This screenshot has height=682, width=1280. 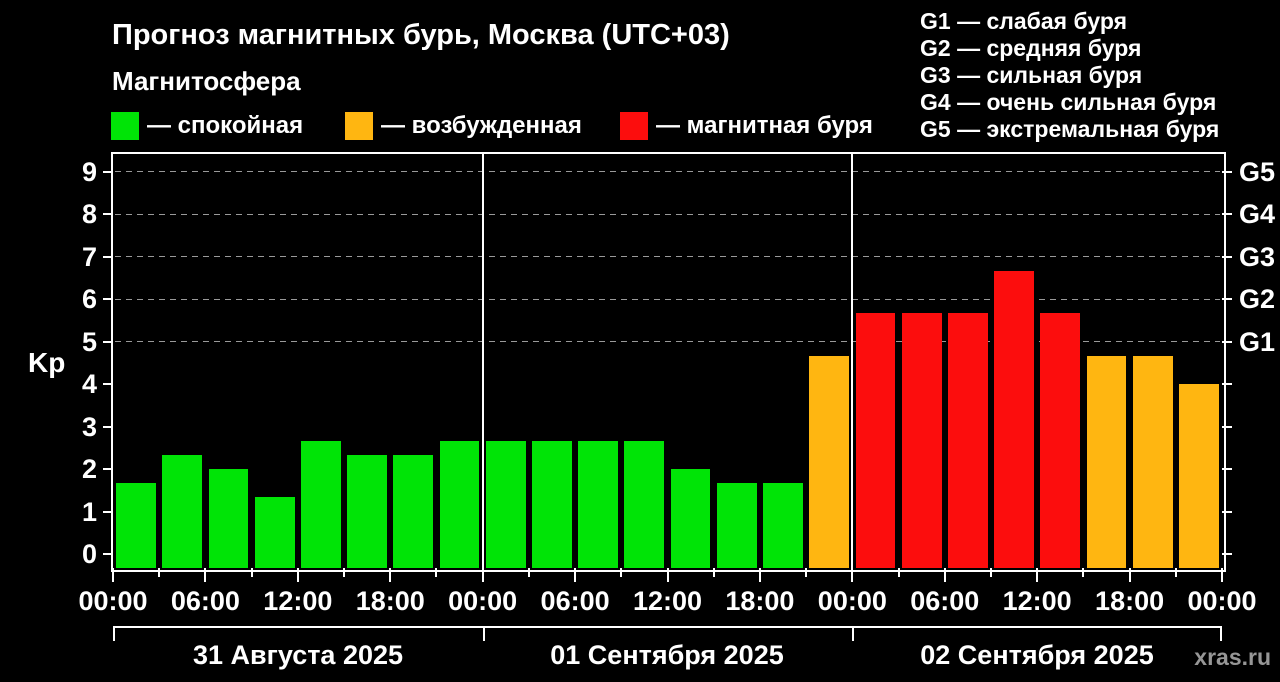 I want to click on date-label-day3: 02 Сентября 2025, so click(x=1037, y=655).